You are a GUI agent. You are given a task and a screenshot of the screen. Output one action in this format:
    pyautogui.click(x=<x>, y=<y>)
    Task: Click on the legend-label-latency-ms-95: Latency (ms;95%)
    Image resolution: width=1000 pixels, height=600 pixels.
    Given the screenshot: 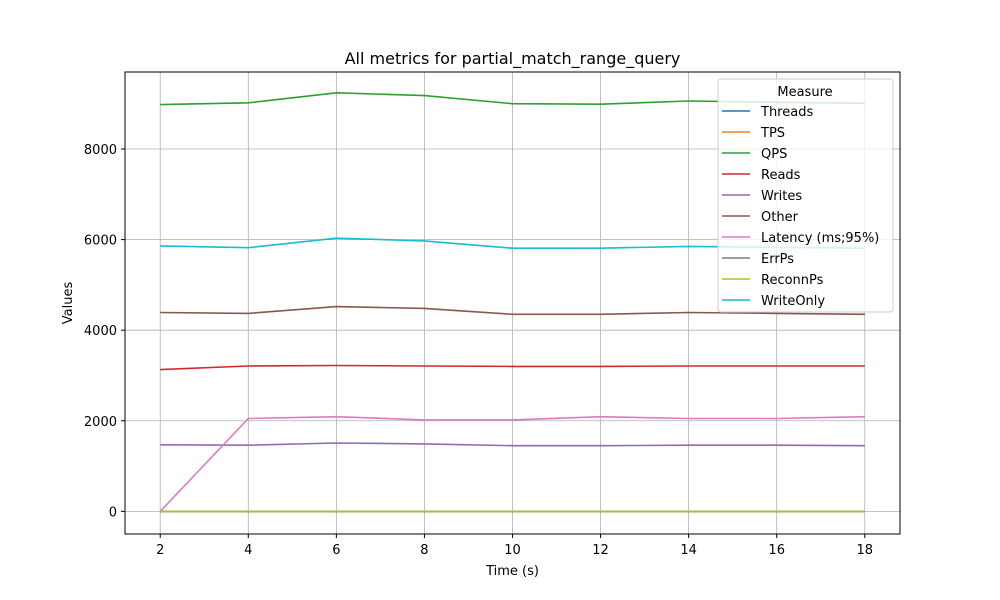 What is the action you would take?
    pyautogui.click(x=820, y=238)
    